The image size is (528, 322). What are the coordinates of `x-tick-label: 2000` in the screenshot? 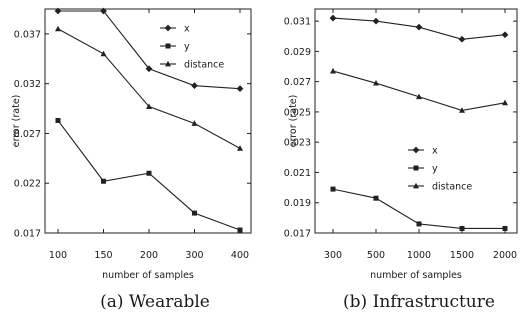 It's located at (505, 255).